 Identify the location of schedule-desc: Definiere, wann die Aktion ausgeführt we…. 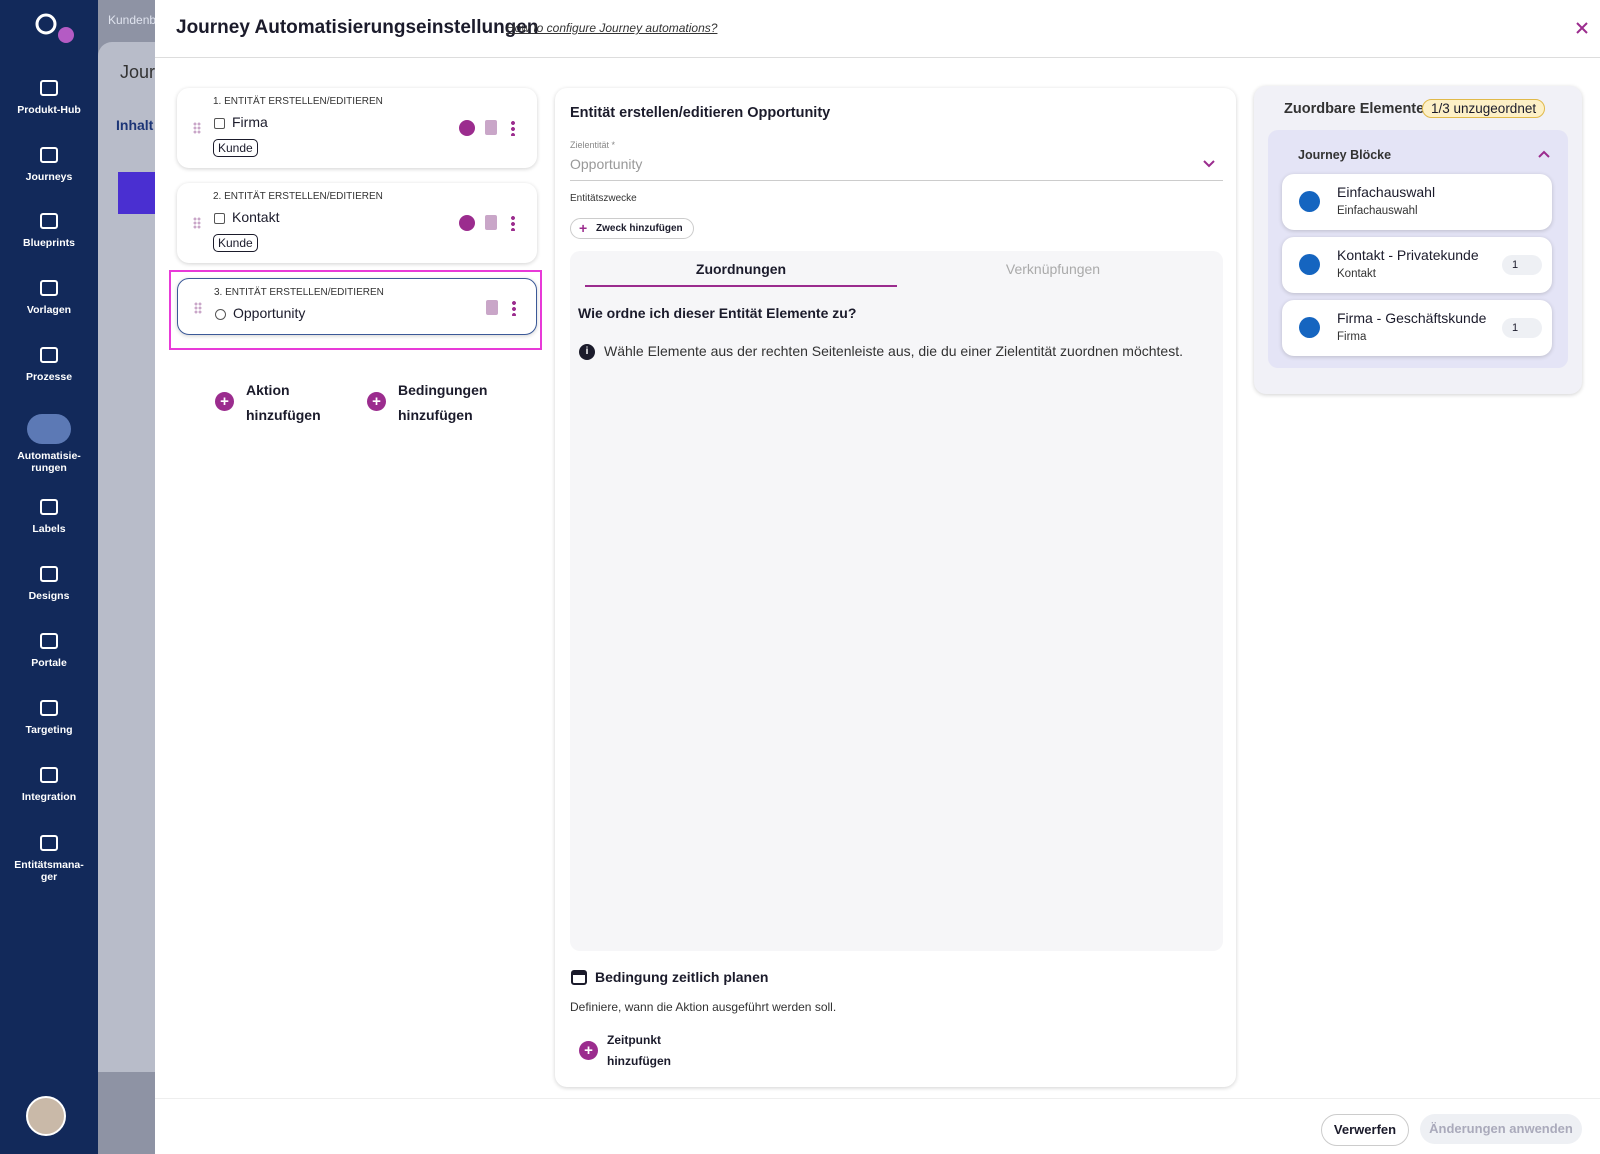
(703, 1007).